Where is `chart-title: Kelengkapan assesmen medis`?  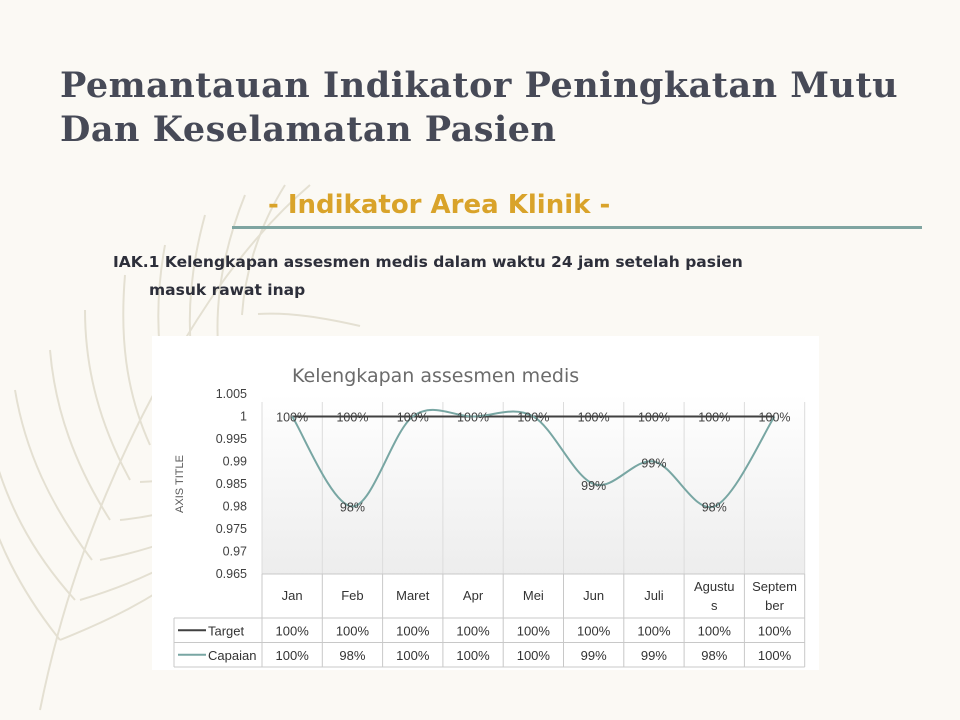 chart-title: Kelengkapan assesmen medis is located at coordinates (435, 376).